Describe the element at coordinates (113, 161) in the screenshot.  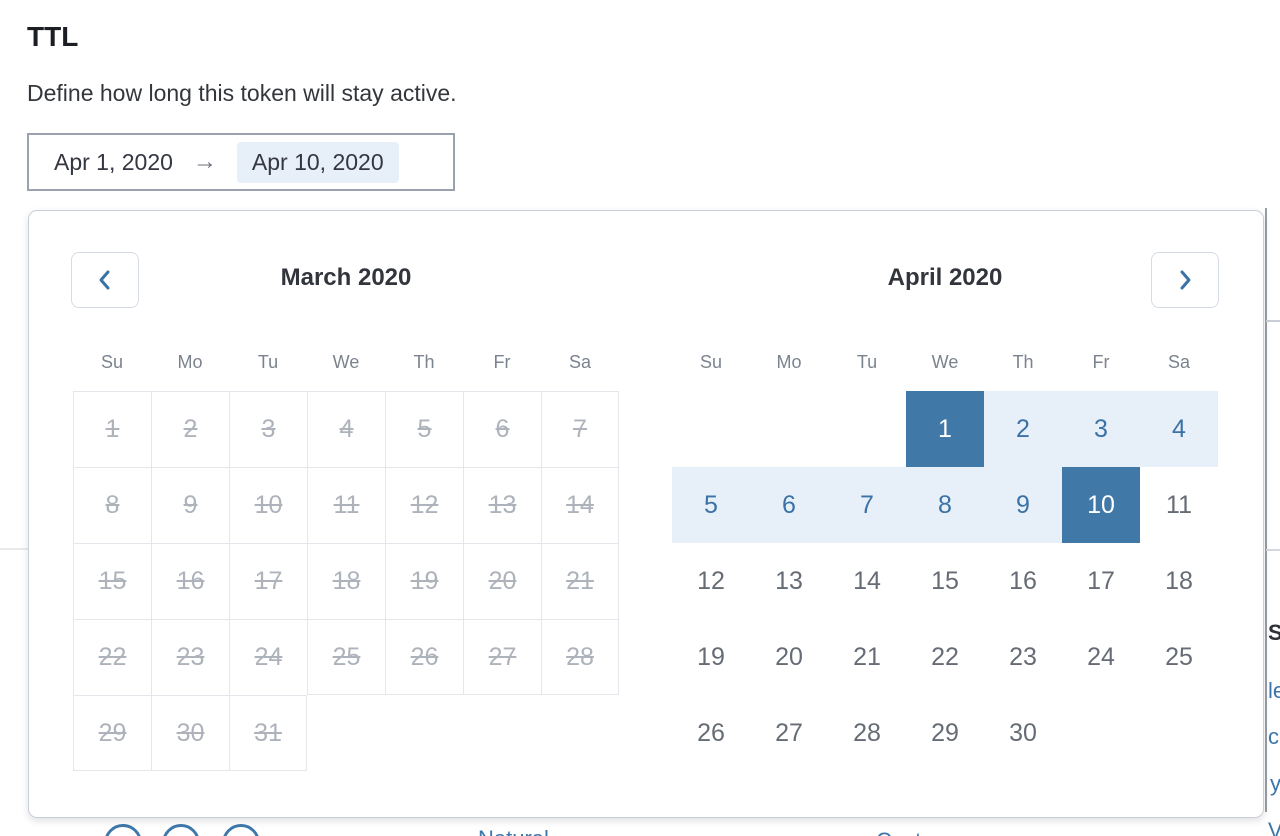
I see `start-date-value: Apr 1, 2020` at that location.